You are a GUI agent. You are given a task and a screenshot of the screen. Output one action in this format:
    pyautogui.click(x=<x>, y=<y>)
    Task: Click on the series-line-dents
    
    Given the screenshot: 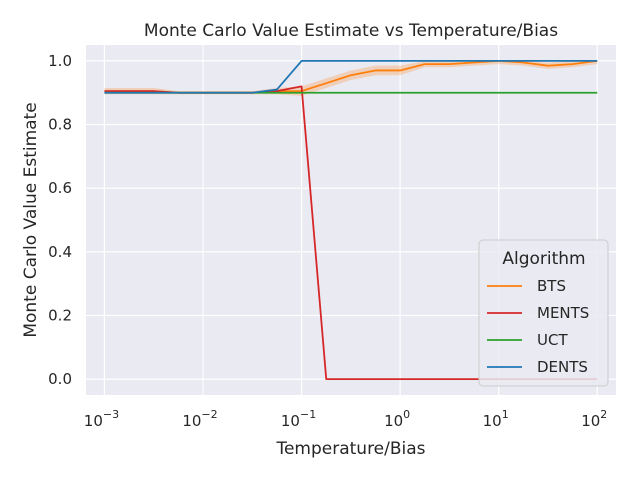 What is the action you would take?
    pyautogui.click(x=351, y=77)
    